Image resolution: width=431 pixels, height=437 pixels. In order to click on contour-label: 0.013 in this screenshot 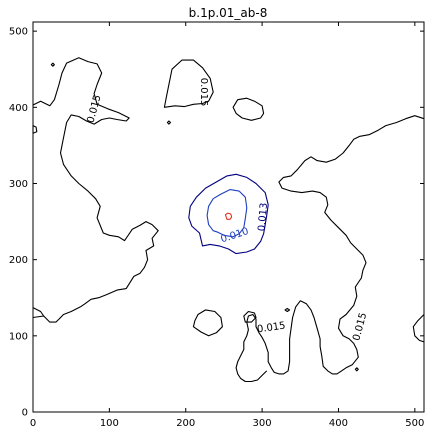, I will do `click(263, 216)`.